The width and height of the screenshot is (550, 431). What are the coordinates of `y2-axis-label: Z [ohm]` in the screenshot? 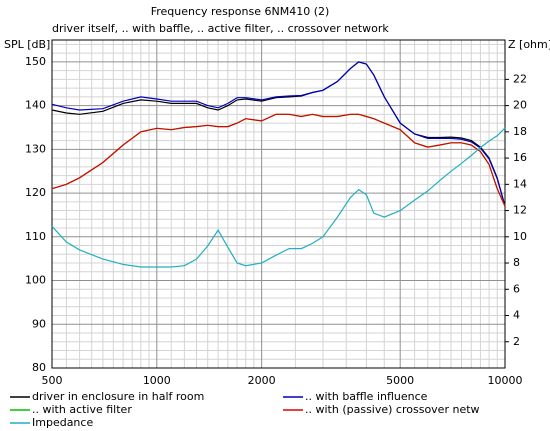 It's located at (529, 44).